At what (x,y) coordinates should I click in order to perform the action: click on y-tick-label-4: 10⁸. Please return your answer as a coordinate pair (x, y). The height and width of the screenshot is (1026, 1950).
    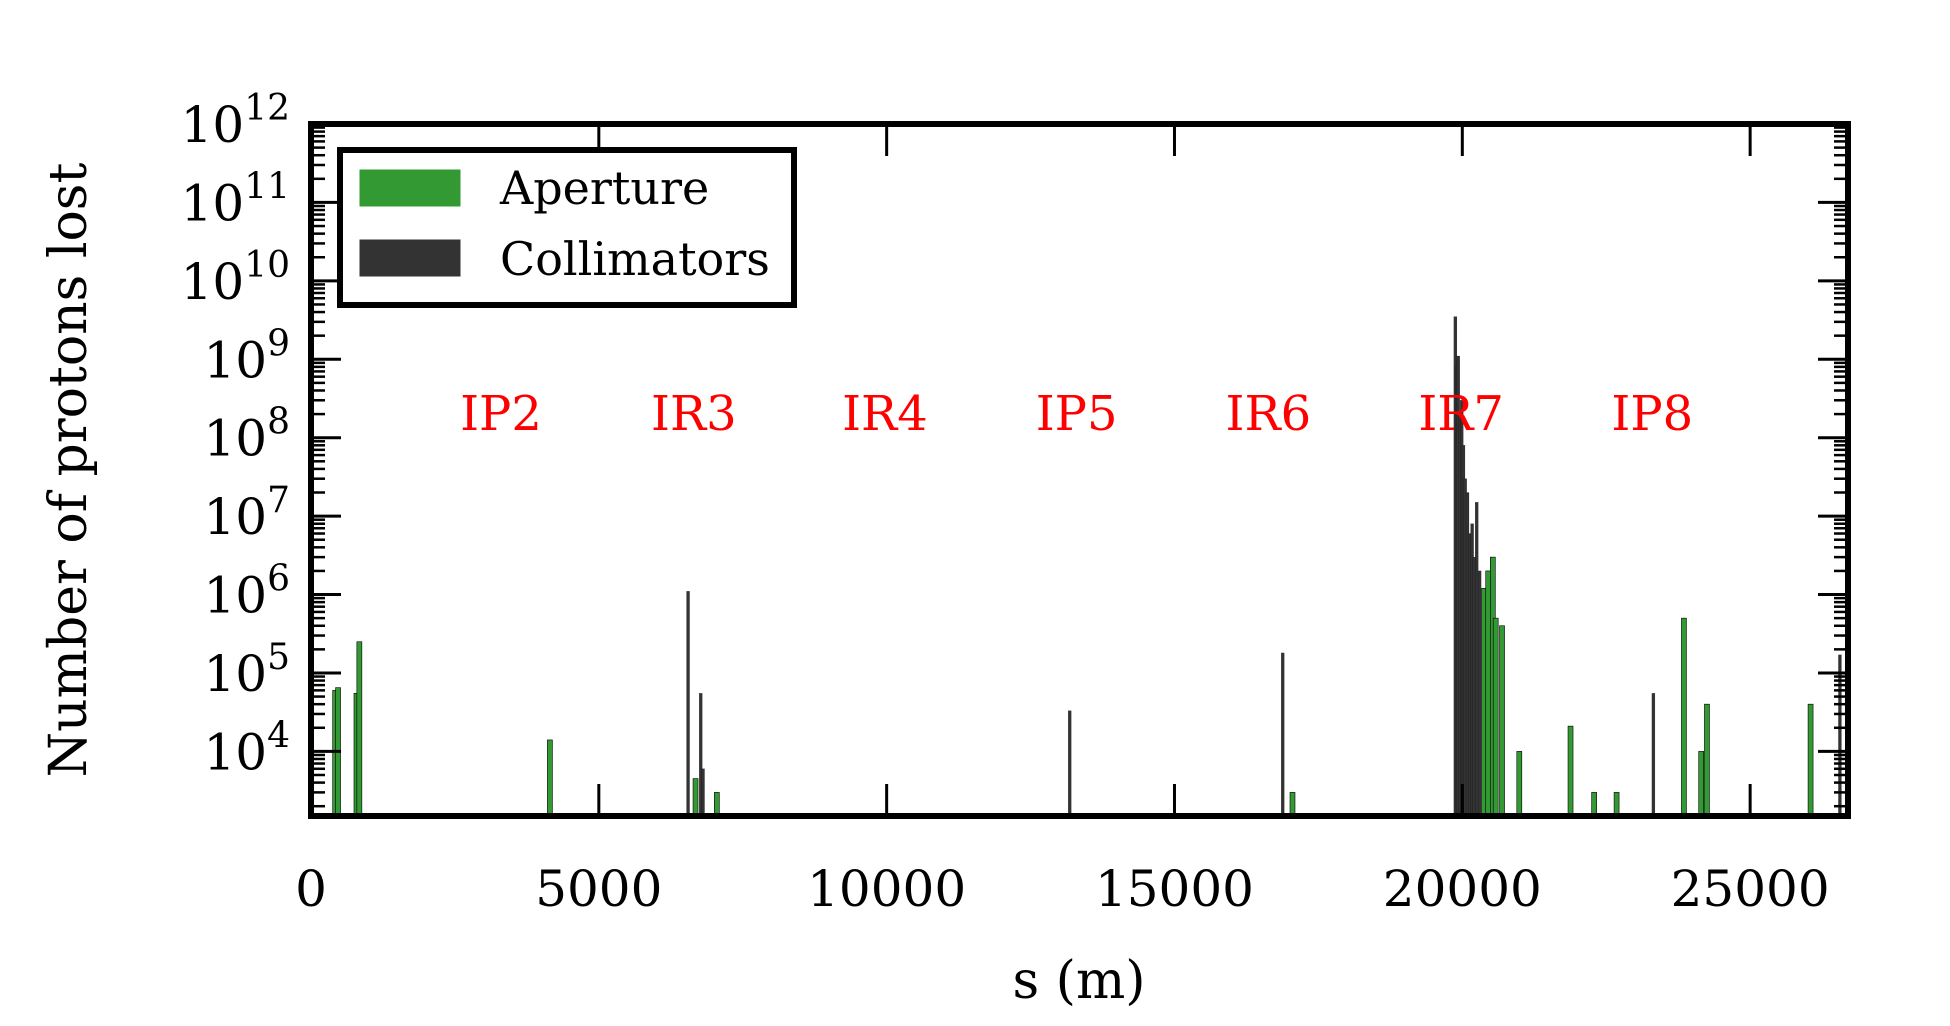
    Looking at the image, I should click on (246, 435).